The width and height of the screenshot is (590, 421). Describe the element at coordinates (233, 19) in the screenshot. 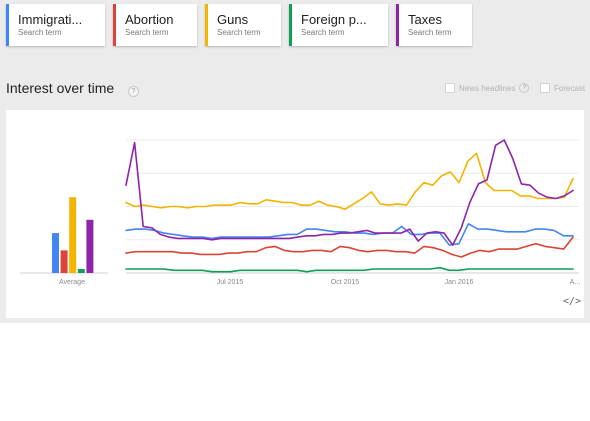

I see `search-term-name: Guns` at that location.